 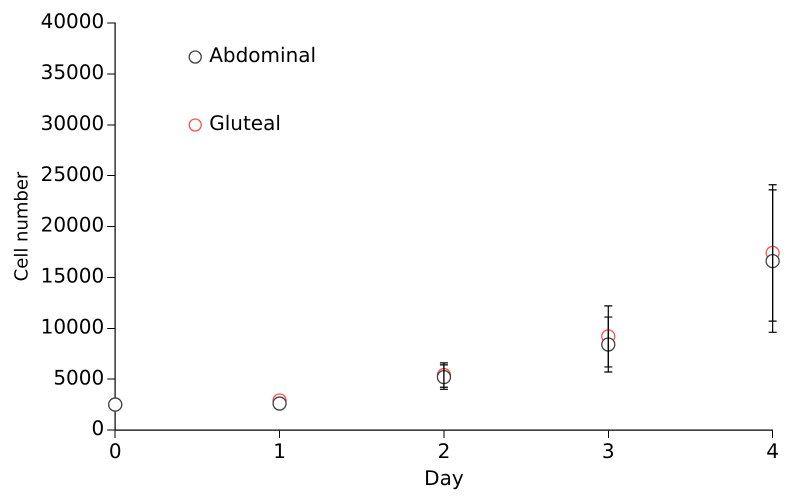 What do you see at coordinates (279, 451) in the screenshot?
I see `x-tick-label: 1` at bounding box center [279, 451].